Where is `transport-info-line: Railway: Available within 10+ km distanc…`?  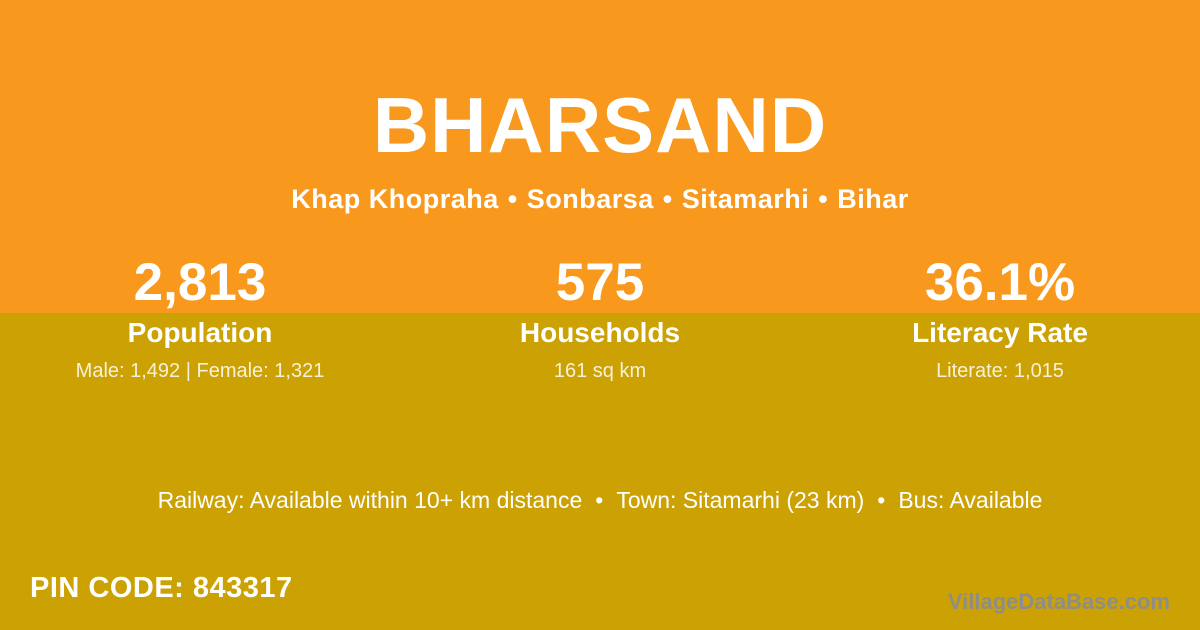 transport-info-line: Railway: Available within 10+ km distanc… is located at coordinates (600, 500).